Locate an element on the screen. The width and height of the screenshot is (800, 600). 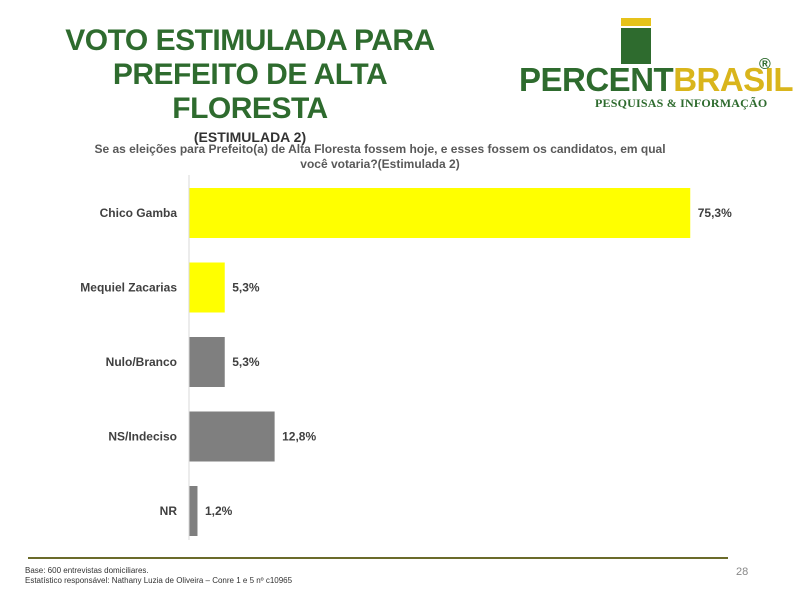
page-subtitle: (ESTIMULADA 2) is located at coordinates (250, 137).